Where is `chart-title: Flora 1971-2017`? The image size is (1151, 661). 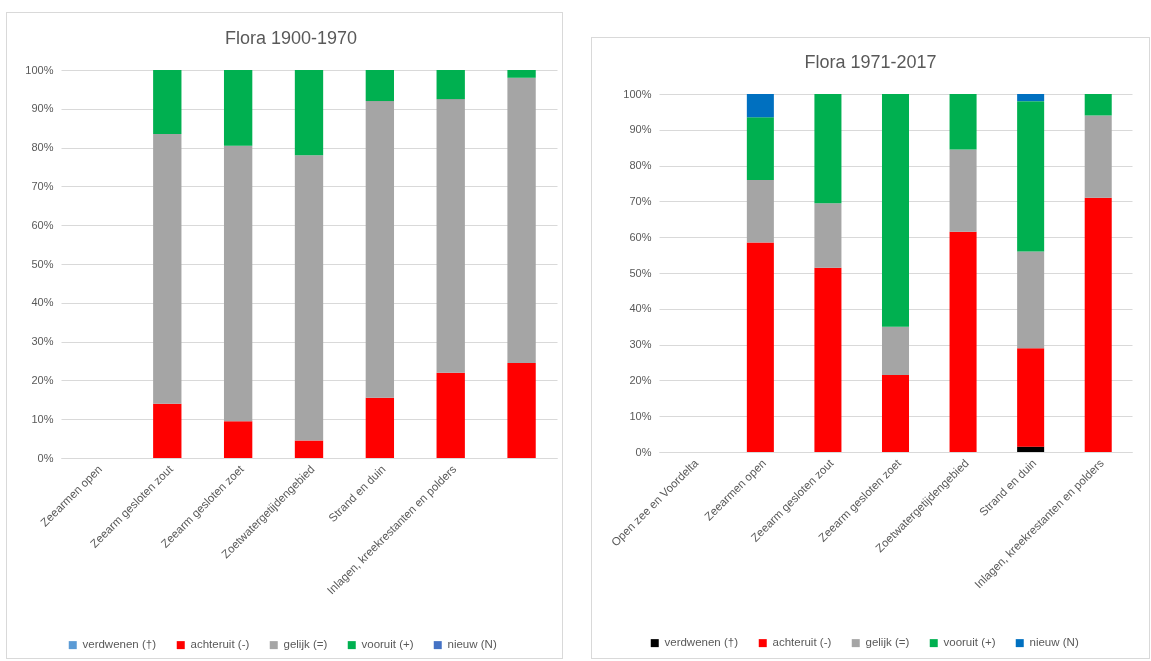
chart-title: Flora 1971-2017 is located at coordinates (870, 62).